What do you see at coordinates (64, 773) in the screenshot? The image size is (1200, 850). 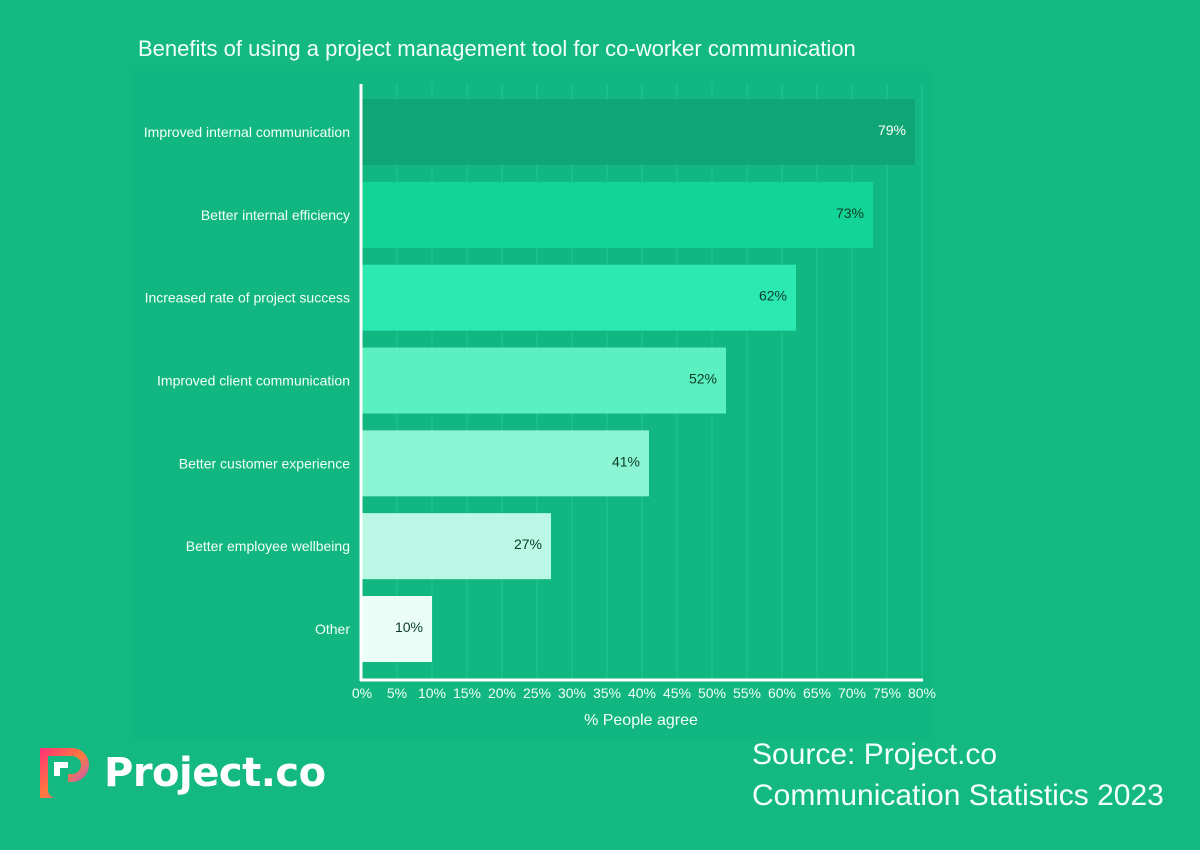 I see `project-co-logo-icon` at bounding box center [64, 773].